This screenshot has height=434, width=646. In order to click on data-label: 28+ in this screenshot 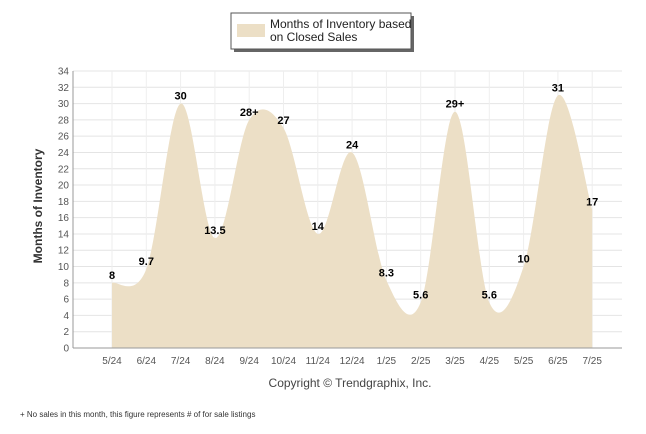, I will do `click(249, 113)`.